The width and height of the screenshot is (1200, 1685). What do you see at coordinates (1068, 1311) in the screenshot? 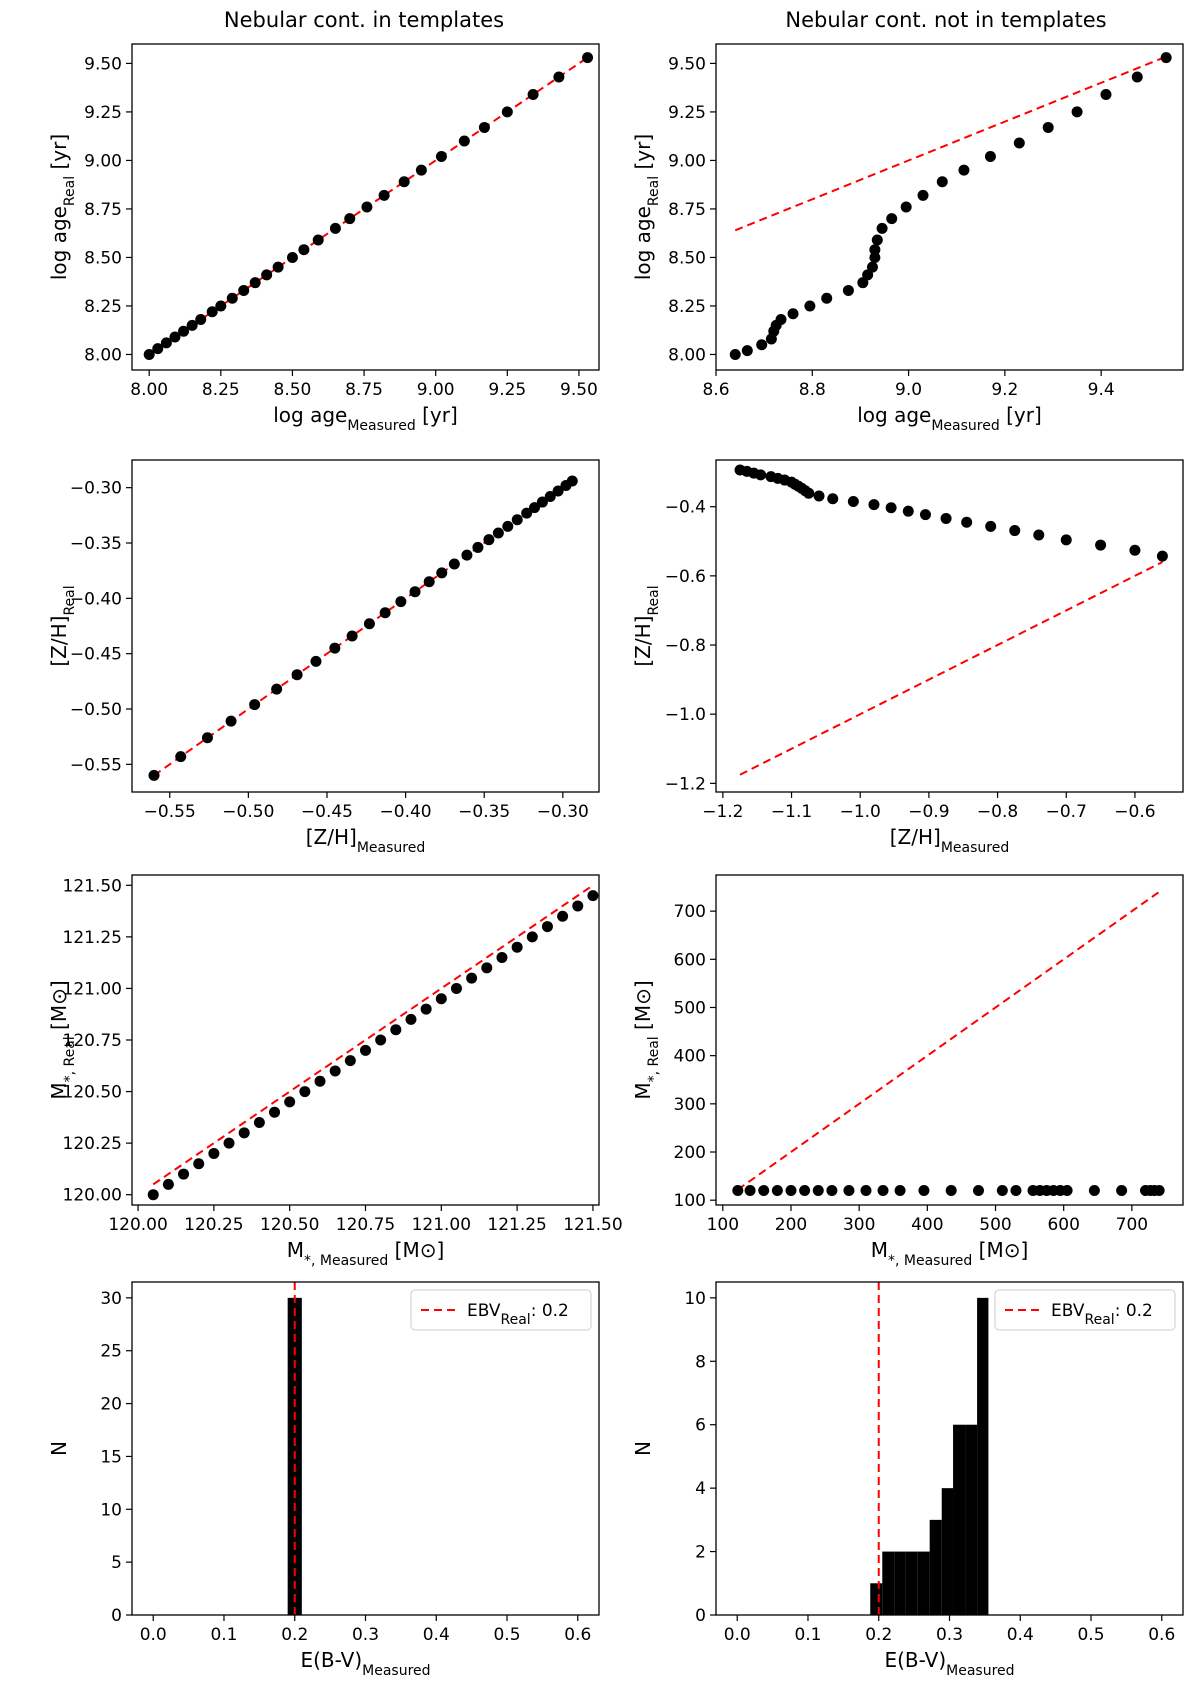
I see `legend-label-main-p8: EBV` at bounding box center [1068, 1311].